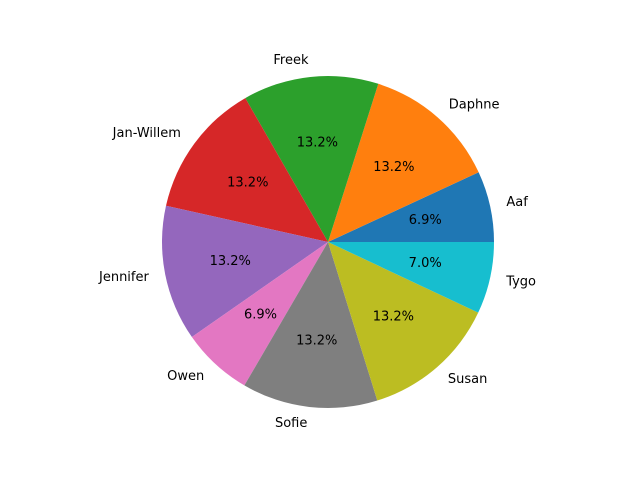  Describe the element at coordinates (291, 423) in the screenshot. I see `category-label-sofie: Sofie` at that location.